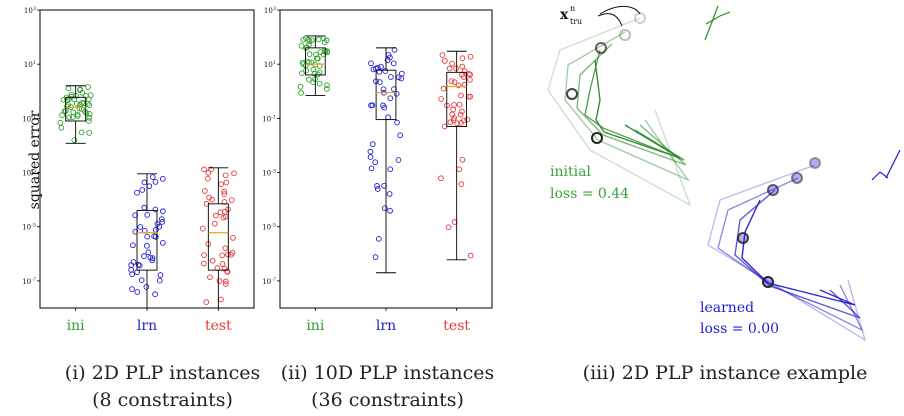 Image resolution: width=904 pixels, height=416 pixels. I want to click on learned-label: learned, so click(727, 308).